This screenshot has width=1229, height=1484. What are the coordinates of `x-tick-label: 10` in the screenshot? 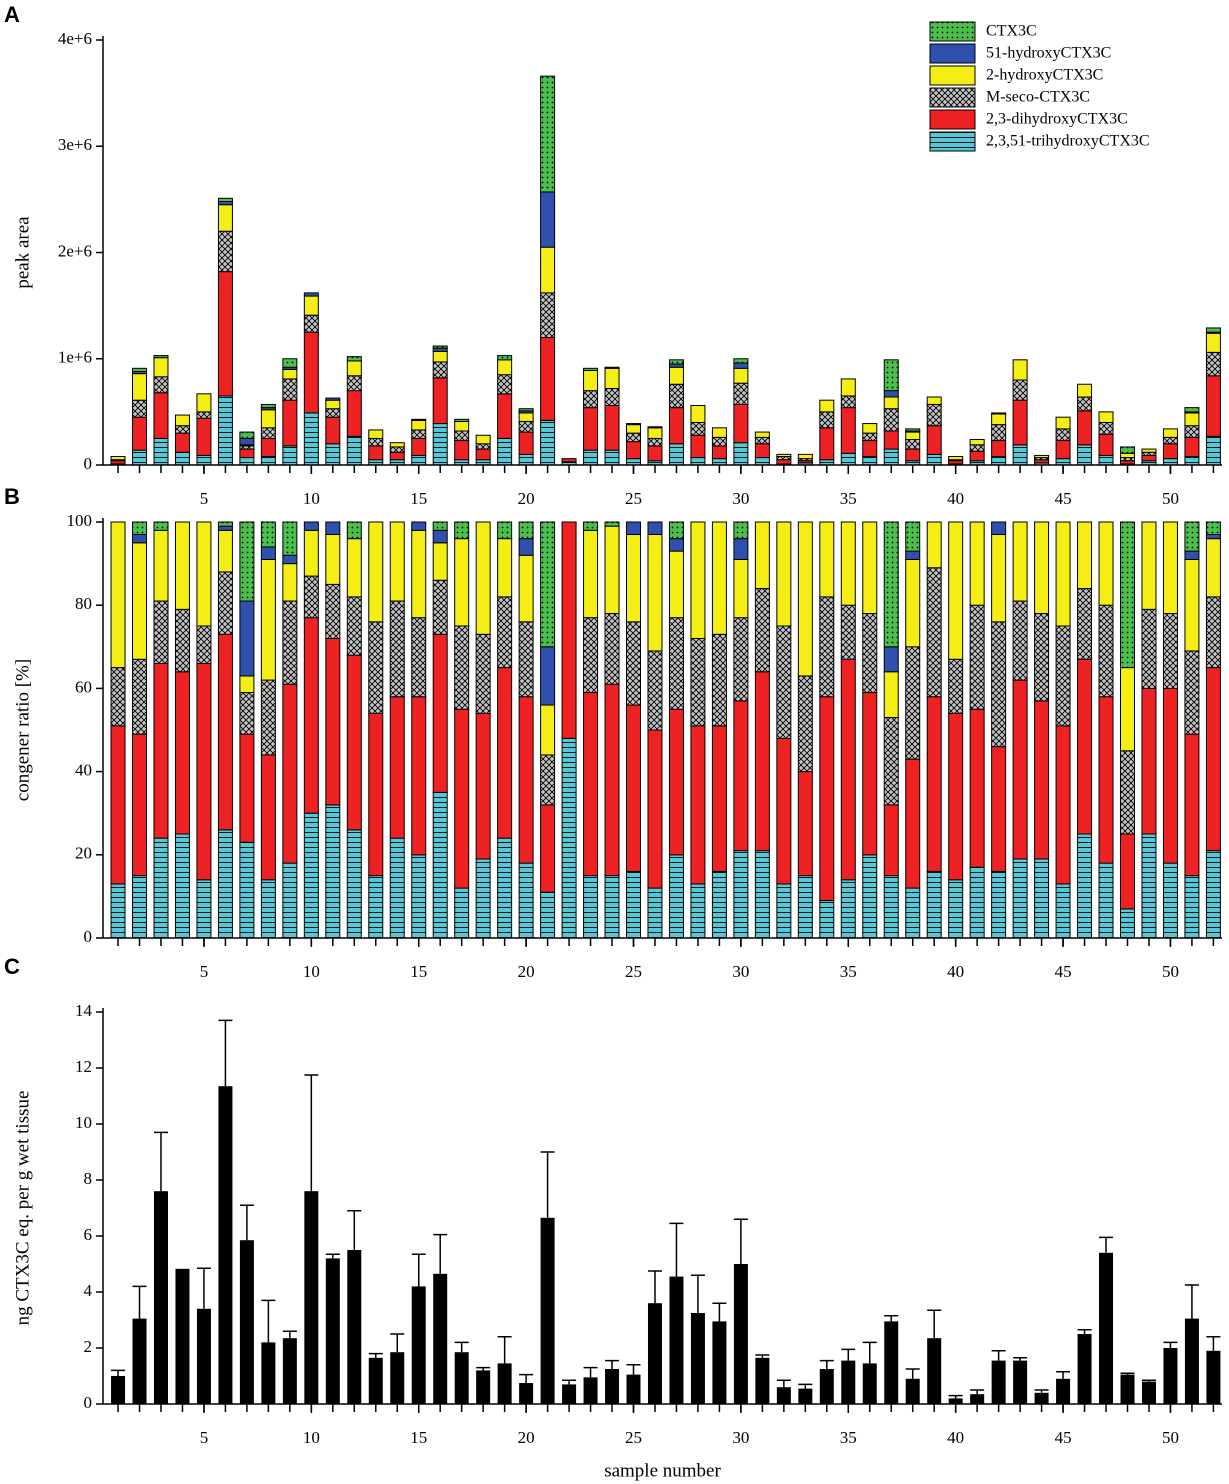 It's located at (311, 971).